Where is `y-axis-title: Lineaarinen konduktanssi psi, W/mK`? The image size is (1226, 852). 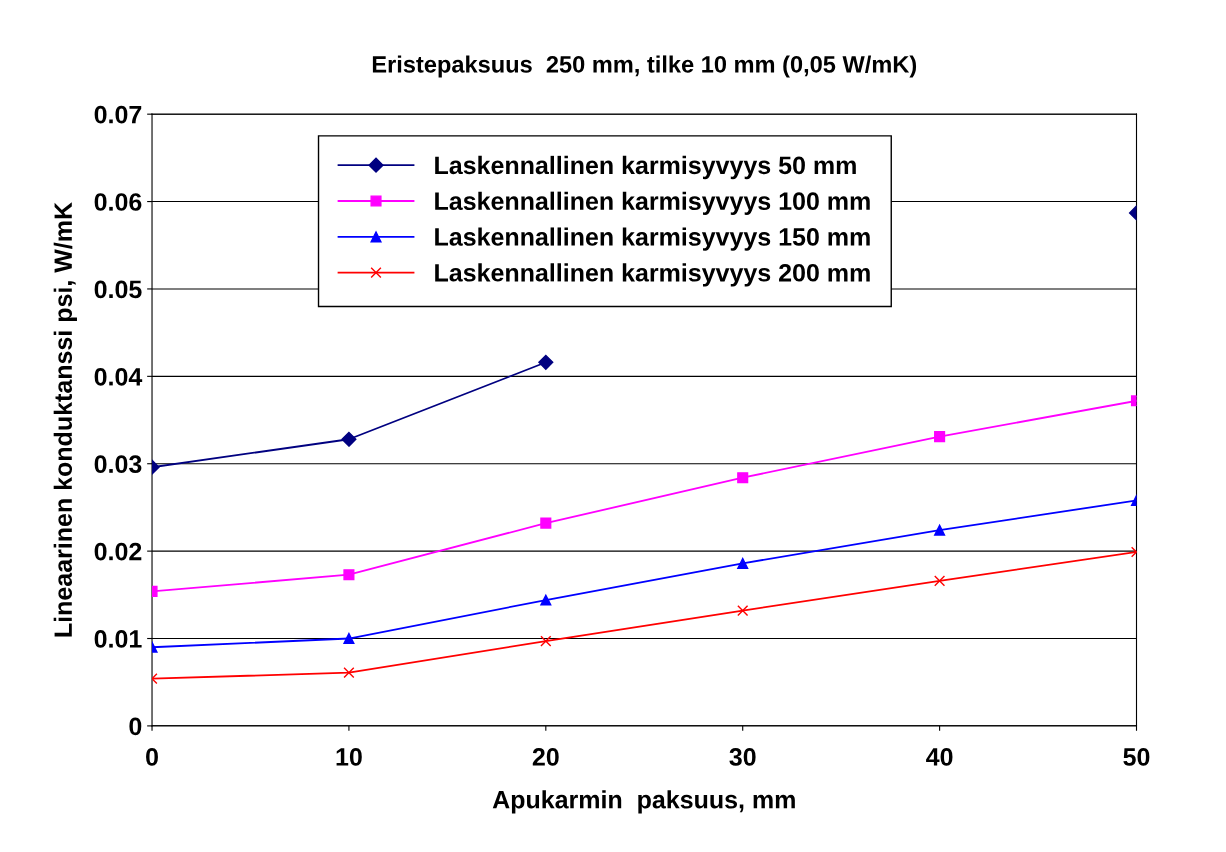 y-axis-title: Lineaarinen konduktanssi psi, W/mK is located at coordinates (65, 419).